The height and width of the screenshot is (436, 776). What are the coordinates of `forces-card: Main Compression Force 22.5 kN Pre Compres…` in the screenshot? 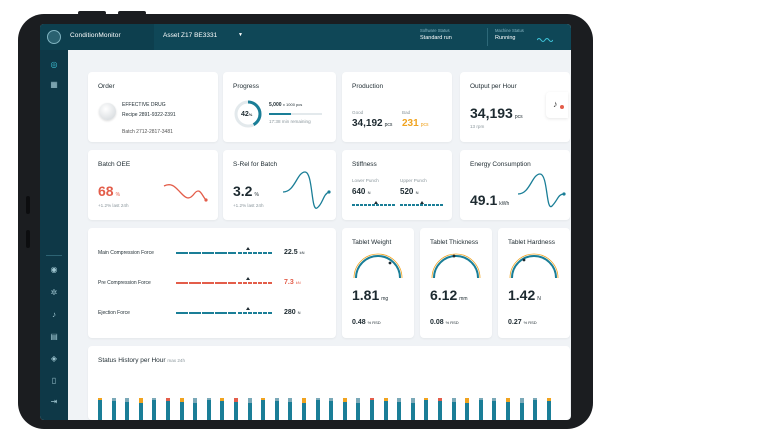 It's located at (212, 283).